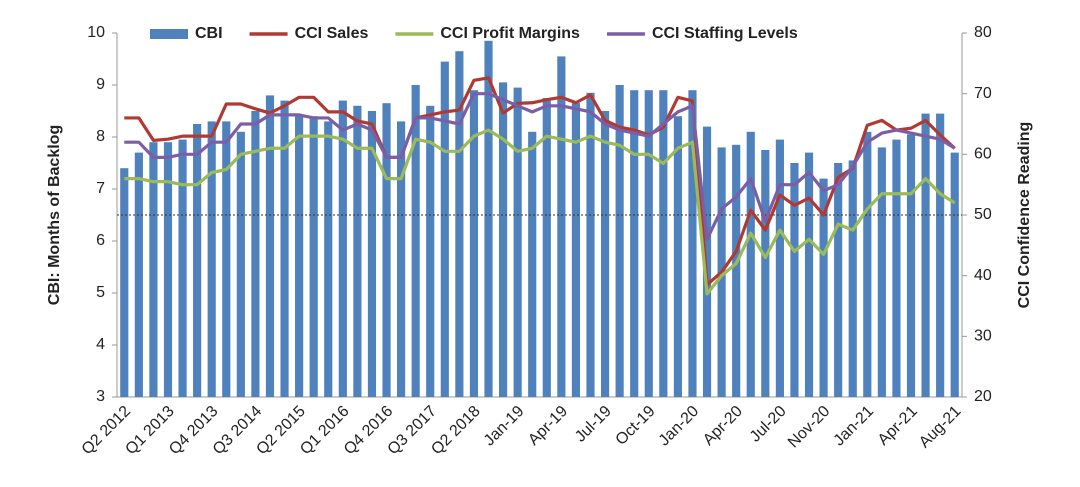 This screenshot has width=1080, height=487. What do you see at coordinates (898, 426) in the screenshot?
I see `x-tick-label: Apr-21` at bounding box center [898, 426].